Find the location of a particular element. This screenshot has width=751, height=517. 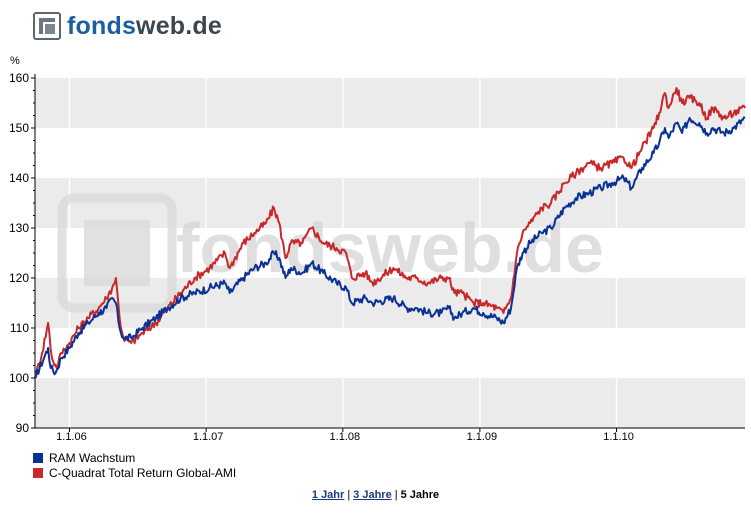

y-tick-label-120: 120 is located at coordinates (19, 278).